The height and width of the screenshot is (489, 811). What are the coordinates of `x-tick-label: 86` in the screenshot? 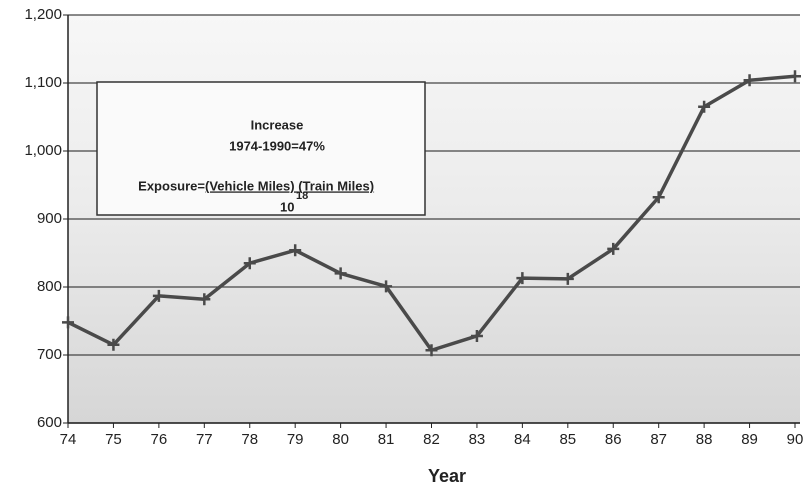 It's located at (613, 439).